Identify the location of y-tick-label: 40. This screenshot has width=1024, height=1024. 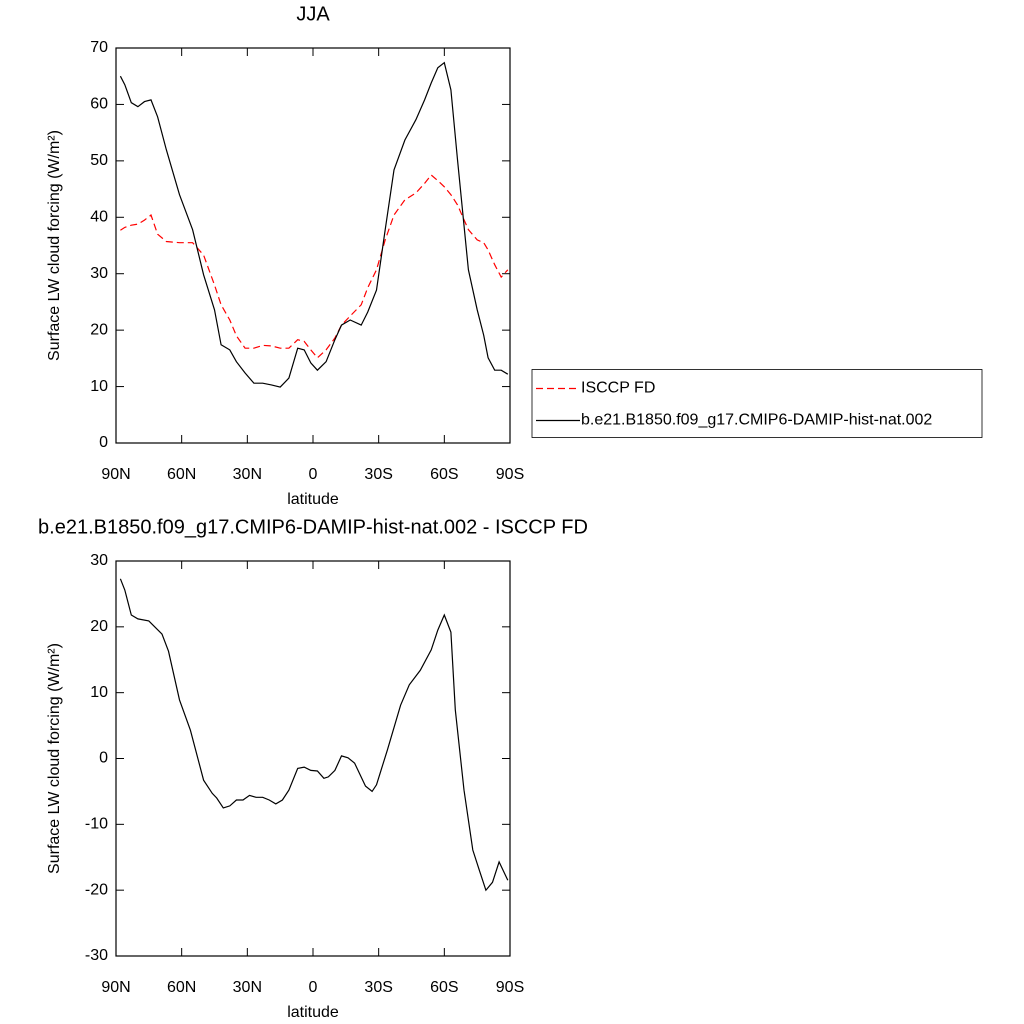
(99, 217).